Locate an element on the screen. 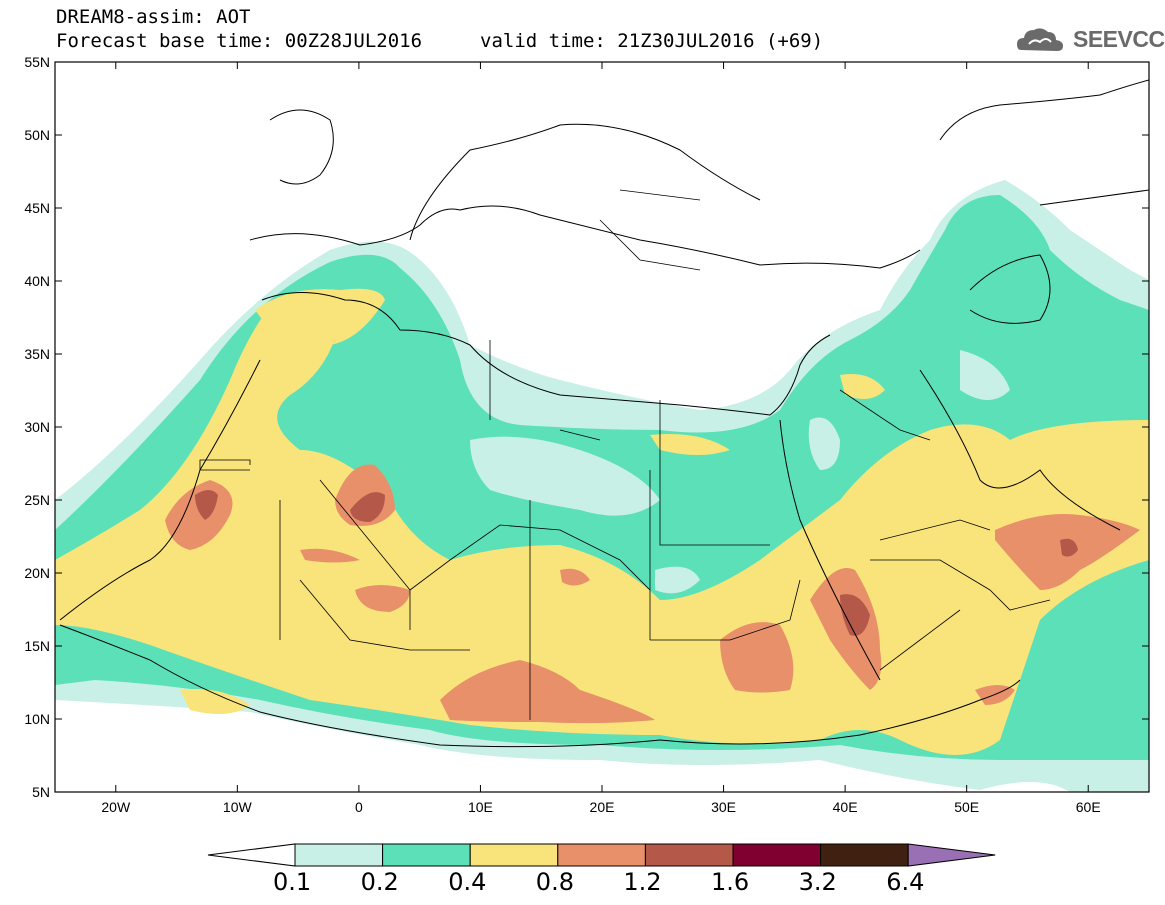  colorbar is located at coordinates (601, 855).